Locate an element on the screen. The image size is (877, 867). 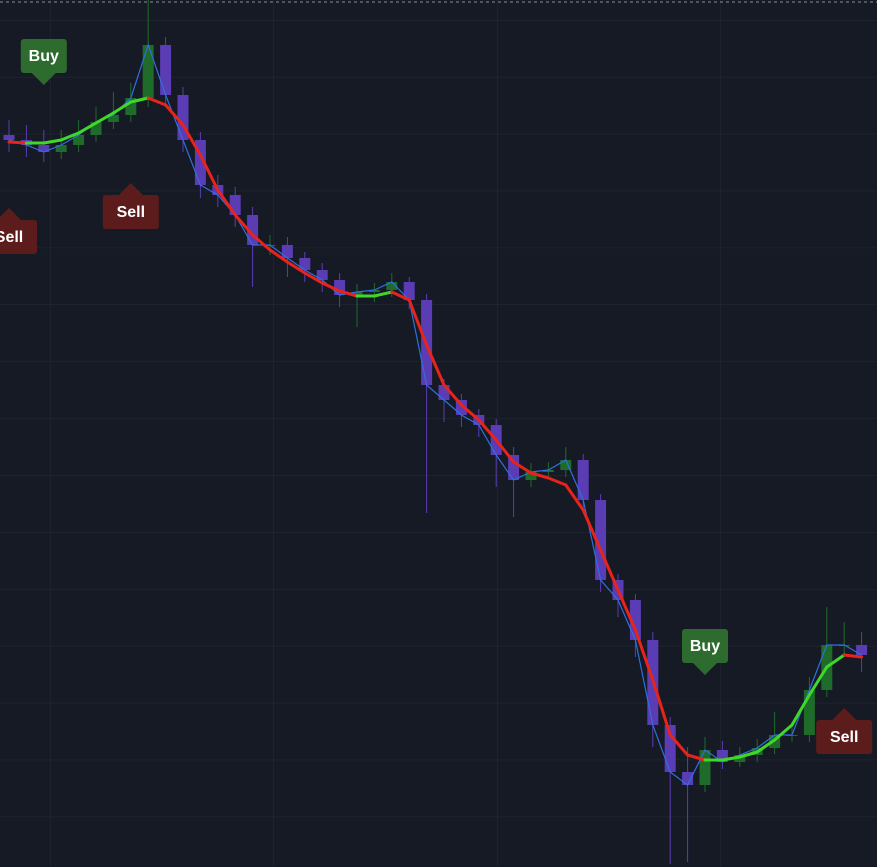
signal-marker: Buy is located at coordinates (705, 652).